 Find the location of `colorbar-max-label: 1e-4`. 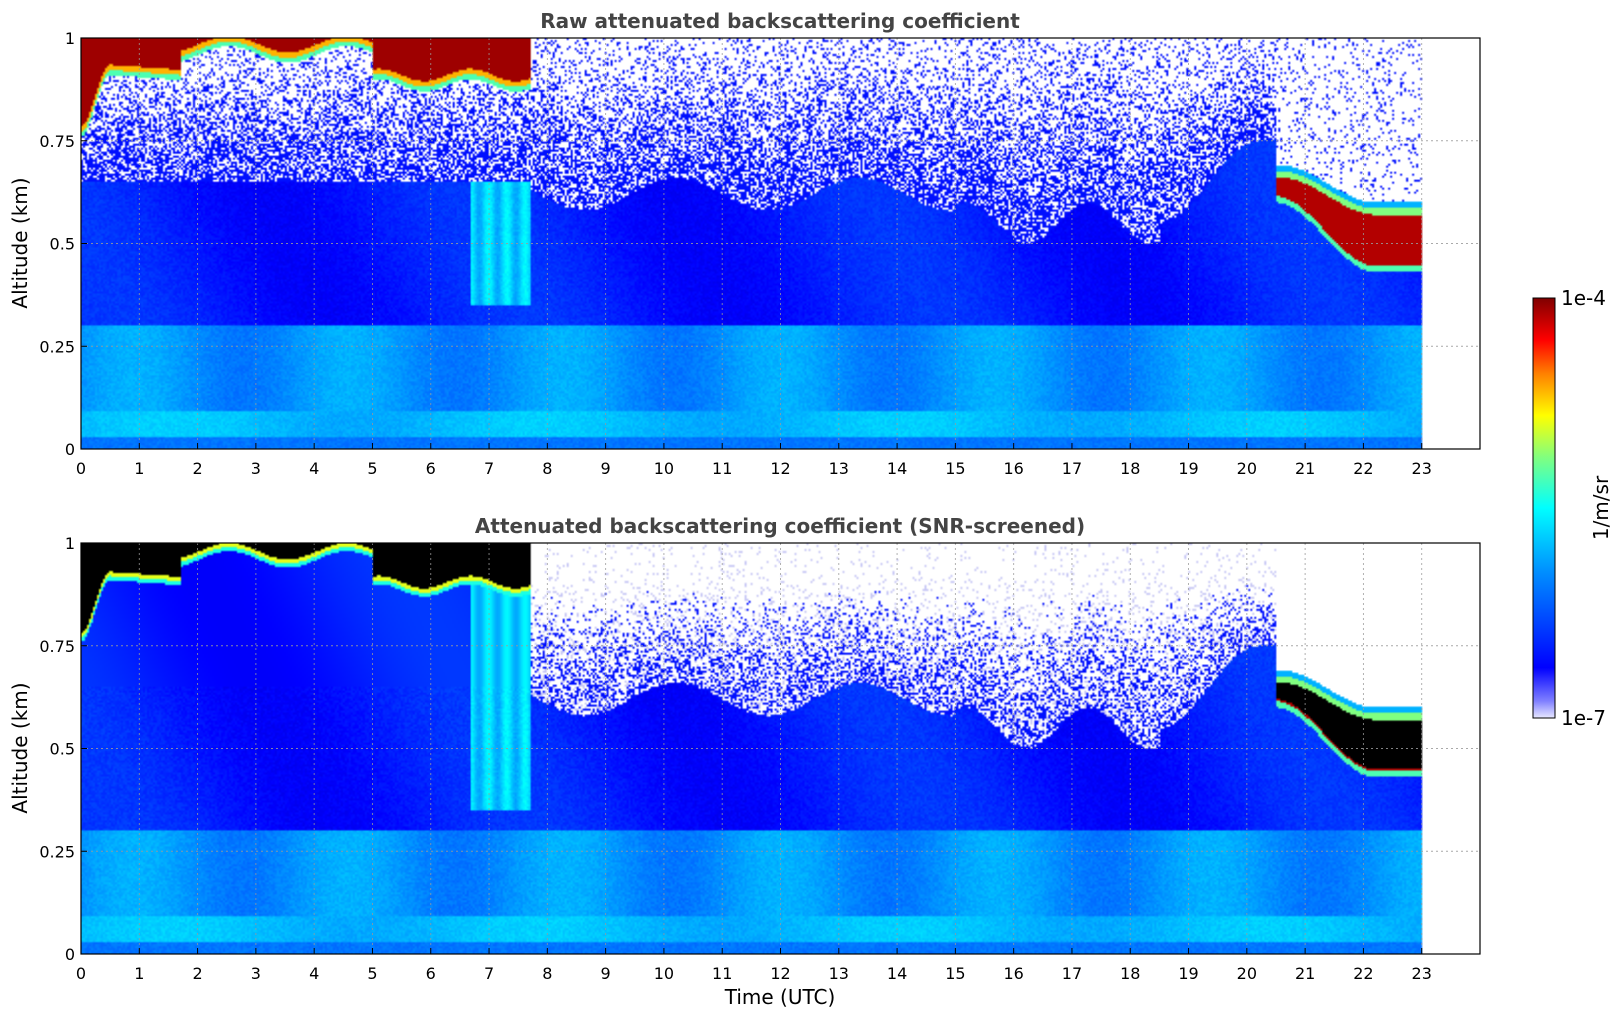

colorbar-max-label: 1e-4 is located at coordinates (1583, 298).